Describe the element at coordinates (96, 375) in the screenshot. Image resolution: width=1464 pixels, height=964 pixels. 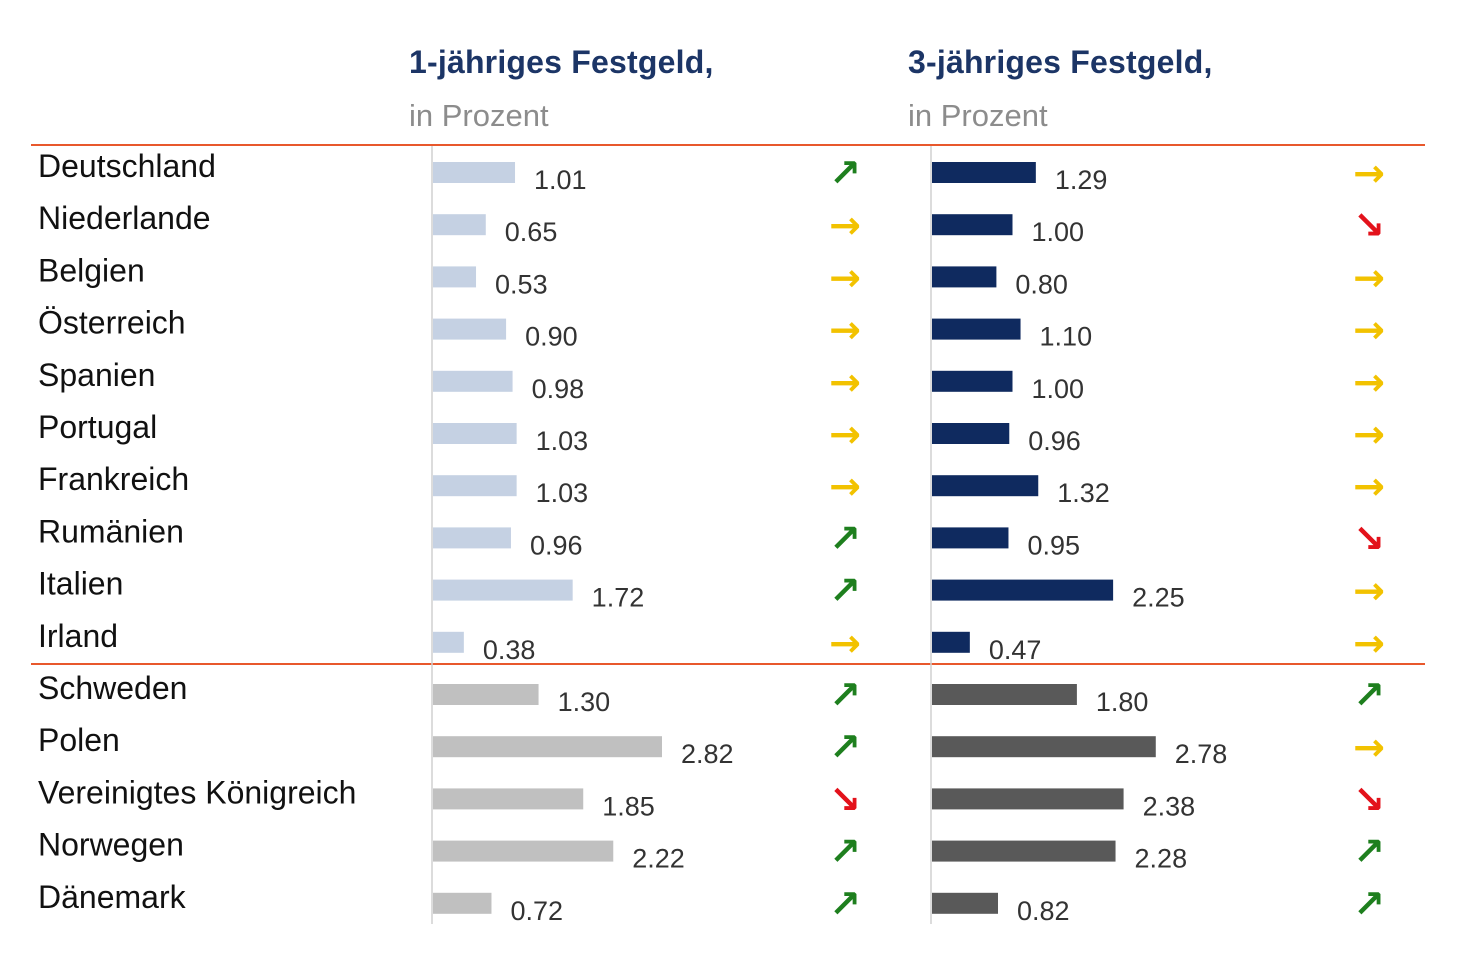
I see `country-label: Spanien` at that location.